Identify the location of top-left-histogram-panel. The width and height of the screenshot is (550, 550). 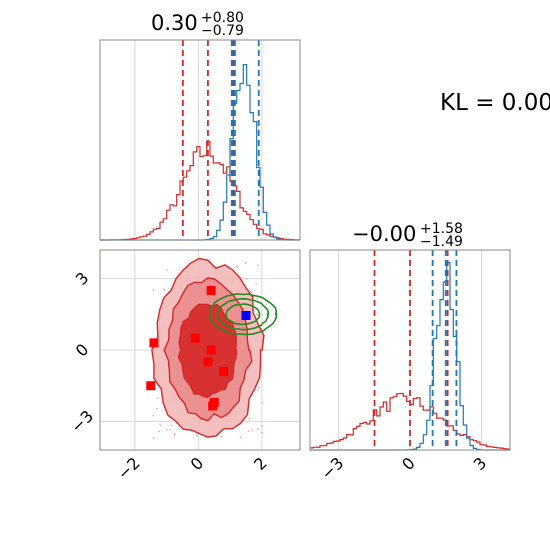
(200, 140).